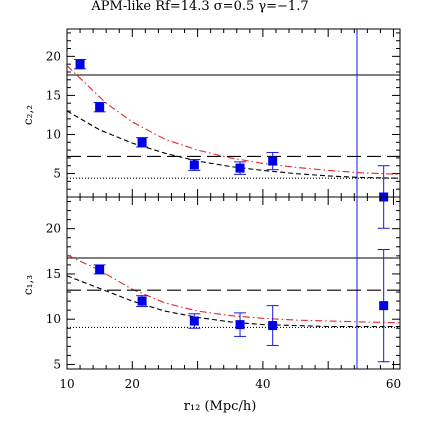  Describe the element at coordinates (233, 144) in the screenshot. I see `top-curve-dashed` at that location.